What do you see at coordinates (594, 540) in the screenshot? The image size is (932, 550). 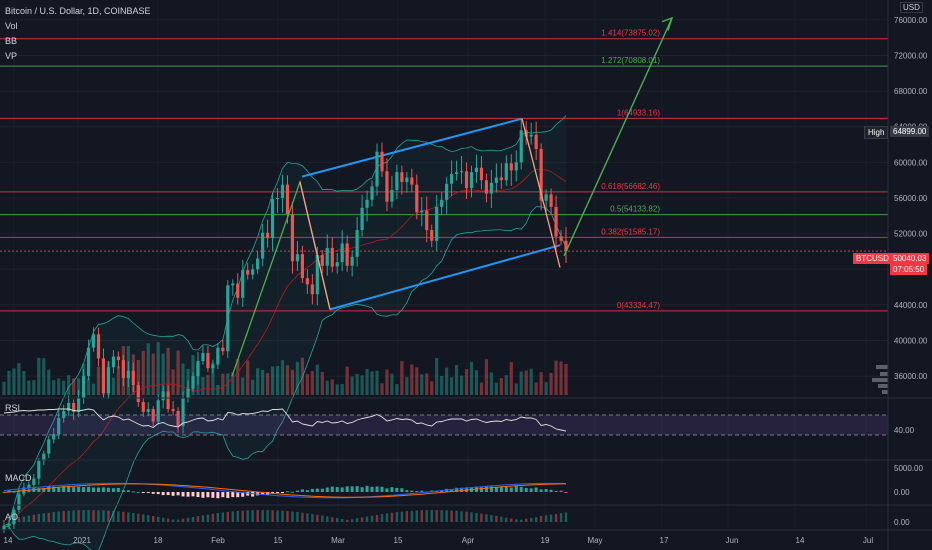 I see `time-tick-label: May` at bounding box center [594, 540].